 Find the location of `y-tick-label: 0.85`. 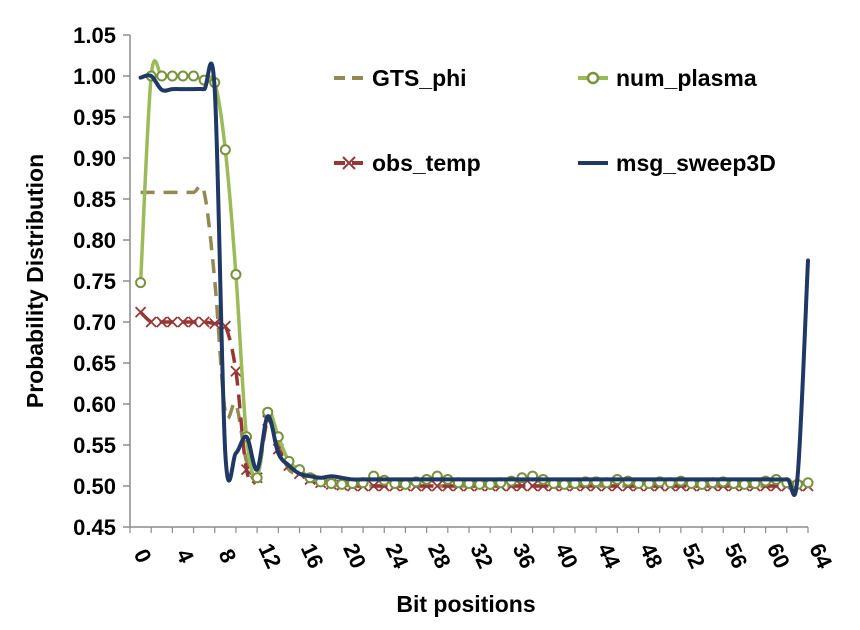

y-tick-label: 0.85 is located at coordinates (94, 199).